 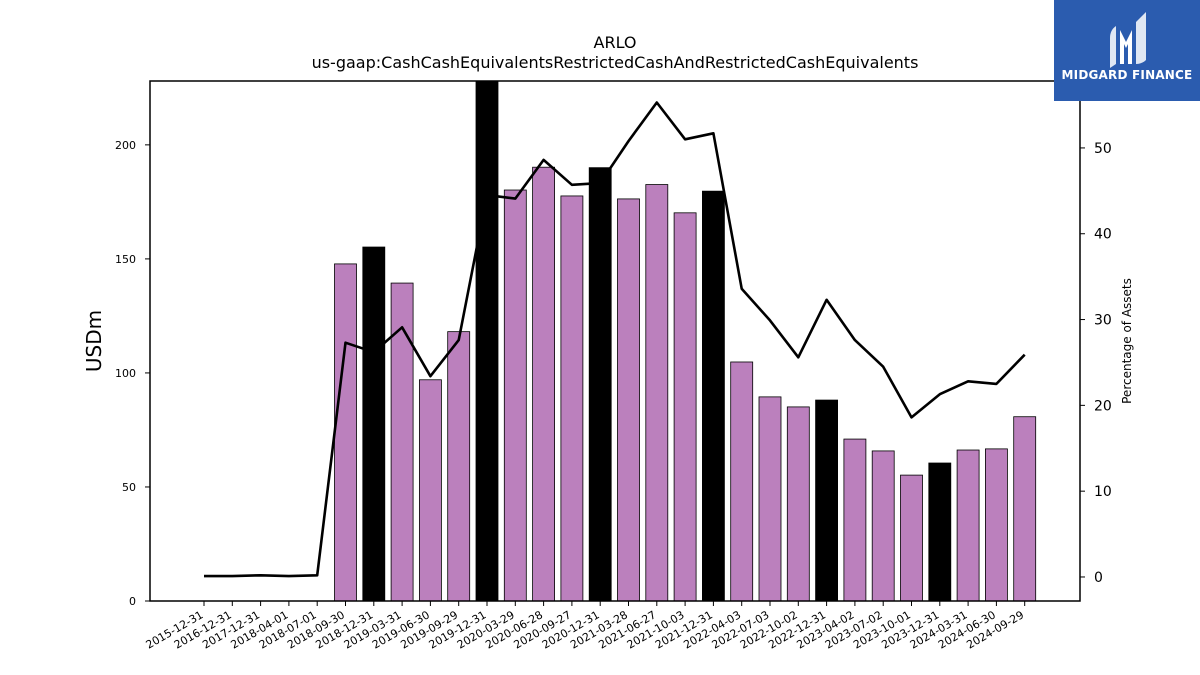 What do you see at coordinates (1127, 75) in the screenshot?
I see `brand-name: MIDGARD FINANCE` at bounding box center [1127, 75].